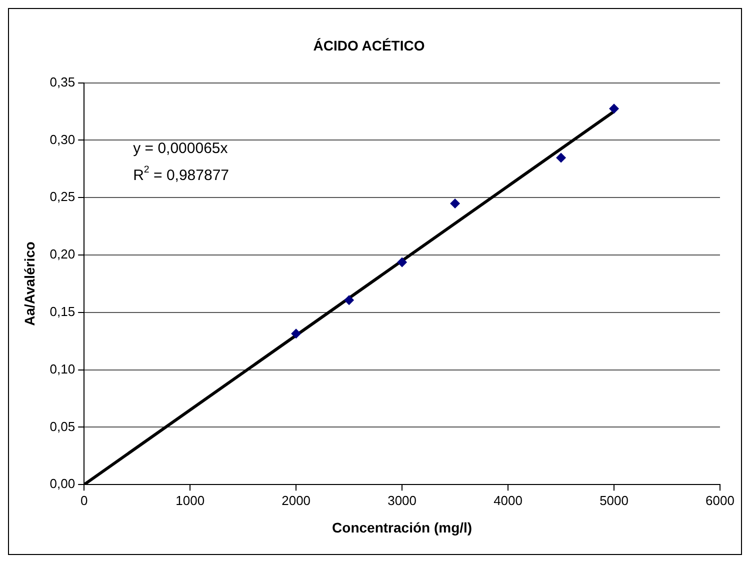 The image size is (750, 563). Describe the element at coordinates (508, 500) in the screenshot. I see `x-tick-label: 4000` at that location.